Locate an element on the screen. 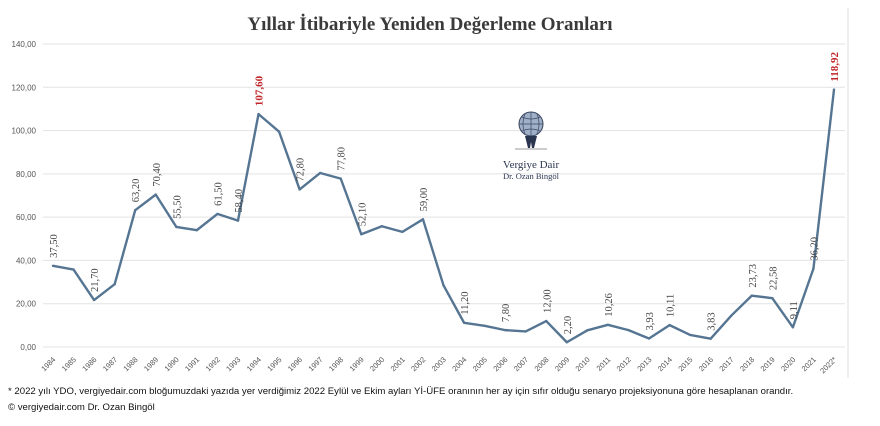  x-tick-label: 1994 is located at coordinates (254, 364).